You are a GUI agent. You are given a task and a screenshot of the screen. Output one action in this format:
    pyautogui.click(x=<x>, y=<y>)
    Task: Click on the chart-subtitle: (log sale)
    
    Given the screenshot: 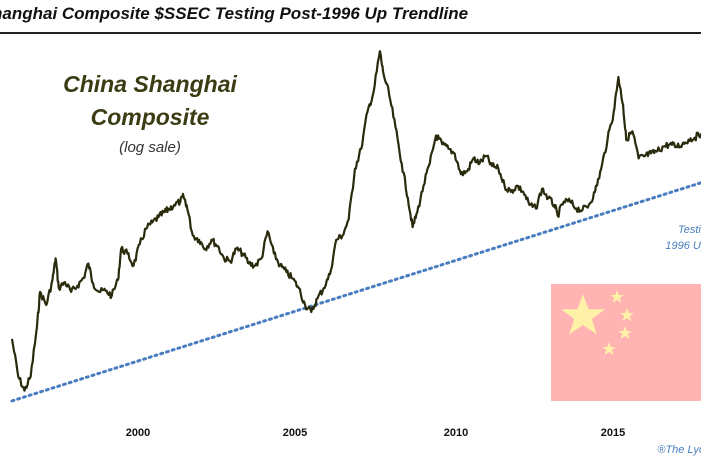 What is the action you would take?
    pyautogui.click(x=150, y=147)
    